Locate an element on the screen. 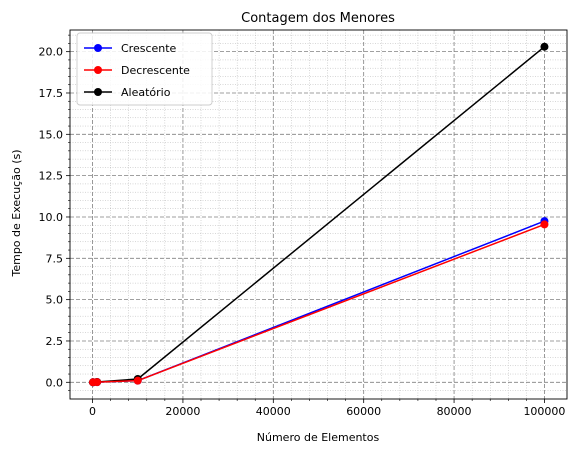 This screenshot has height=453, width=580. x-tick-label: 20000 is located at coordinates (182, 411).